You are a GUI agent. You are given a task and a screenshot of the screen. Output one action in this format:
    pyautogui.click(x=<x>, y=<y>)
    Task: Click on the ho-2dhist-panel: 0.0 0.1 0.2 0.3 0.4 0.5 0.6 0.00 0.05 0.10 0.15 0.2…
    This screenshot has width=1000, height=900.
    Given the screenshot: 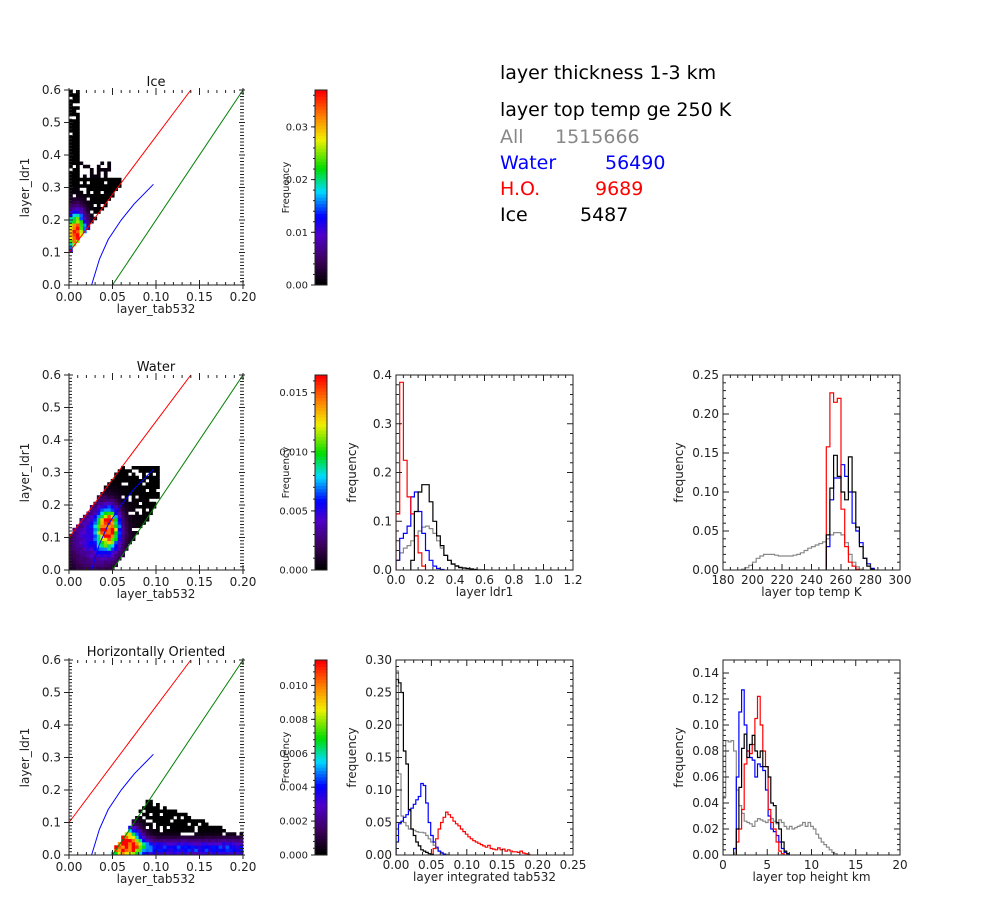 What is the action you would take?
    pyautogui.click(x=173, y=765)
    